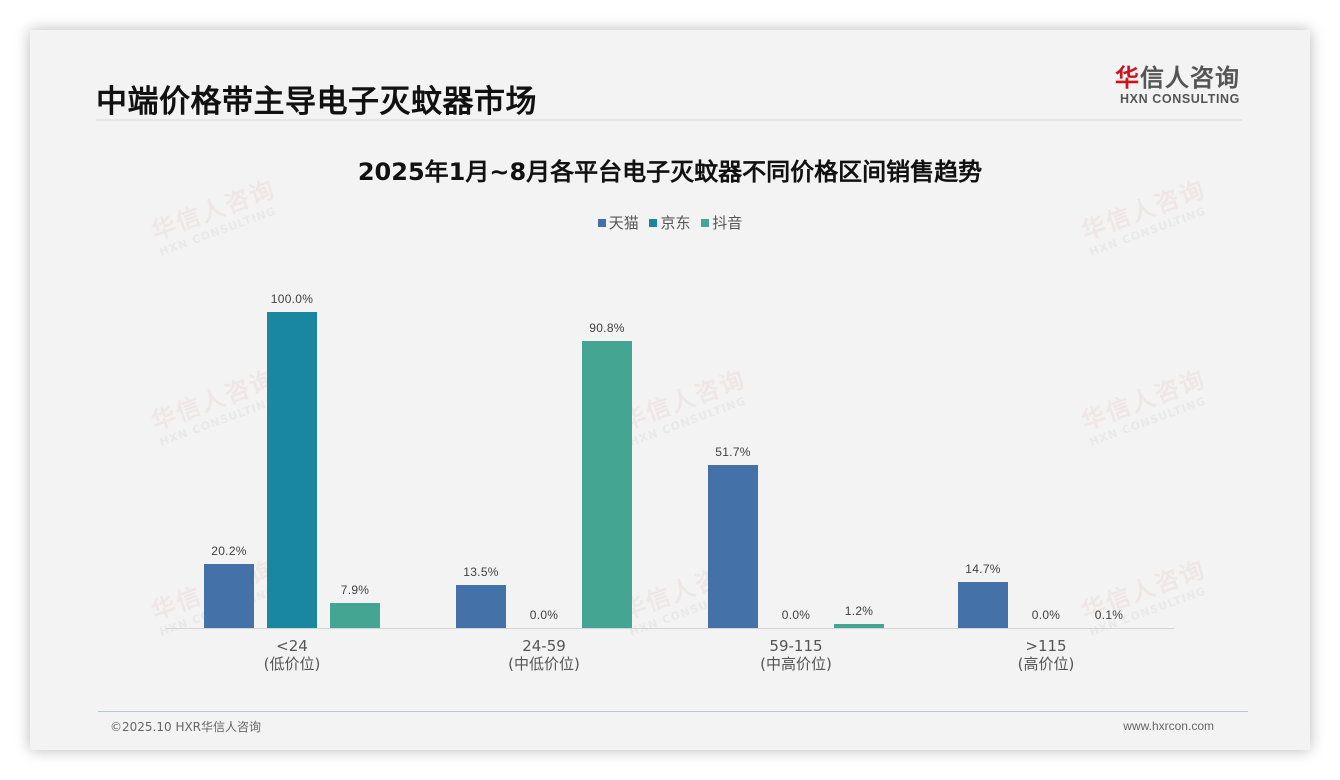 This screenshot has width=1340, height=780. I want to click on category-tier: (高价位), so click(1046, 664).